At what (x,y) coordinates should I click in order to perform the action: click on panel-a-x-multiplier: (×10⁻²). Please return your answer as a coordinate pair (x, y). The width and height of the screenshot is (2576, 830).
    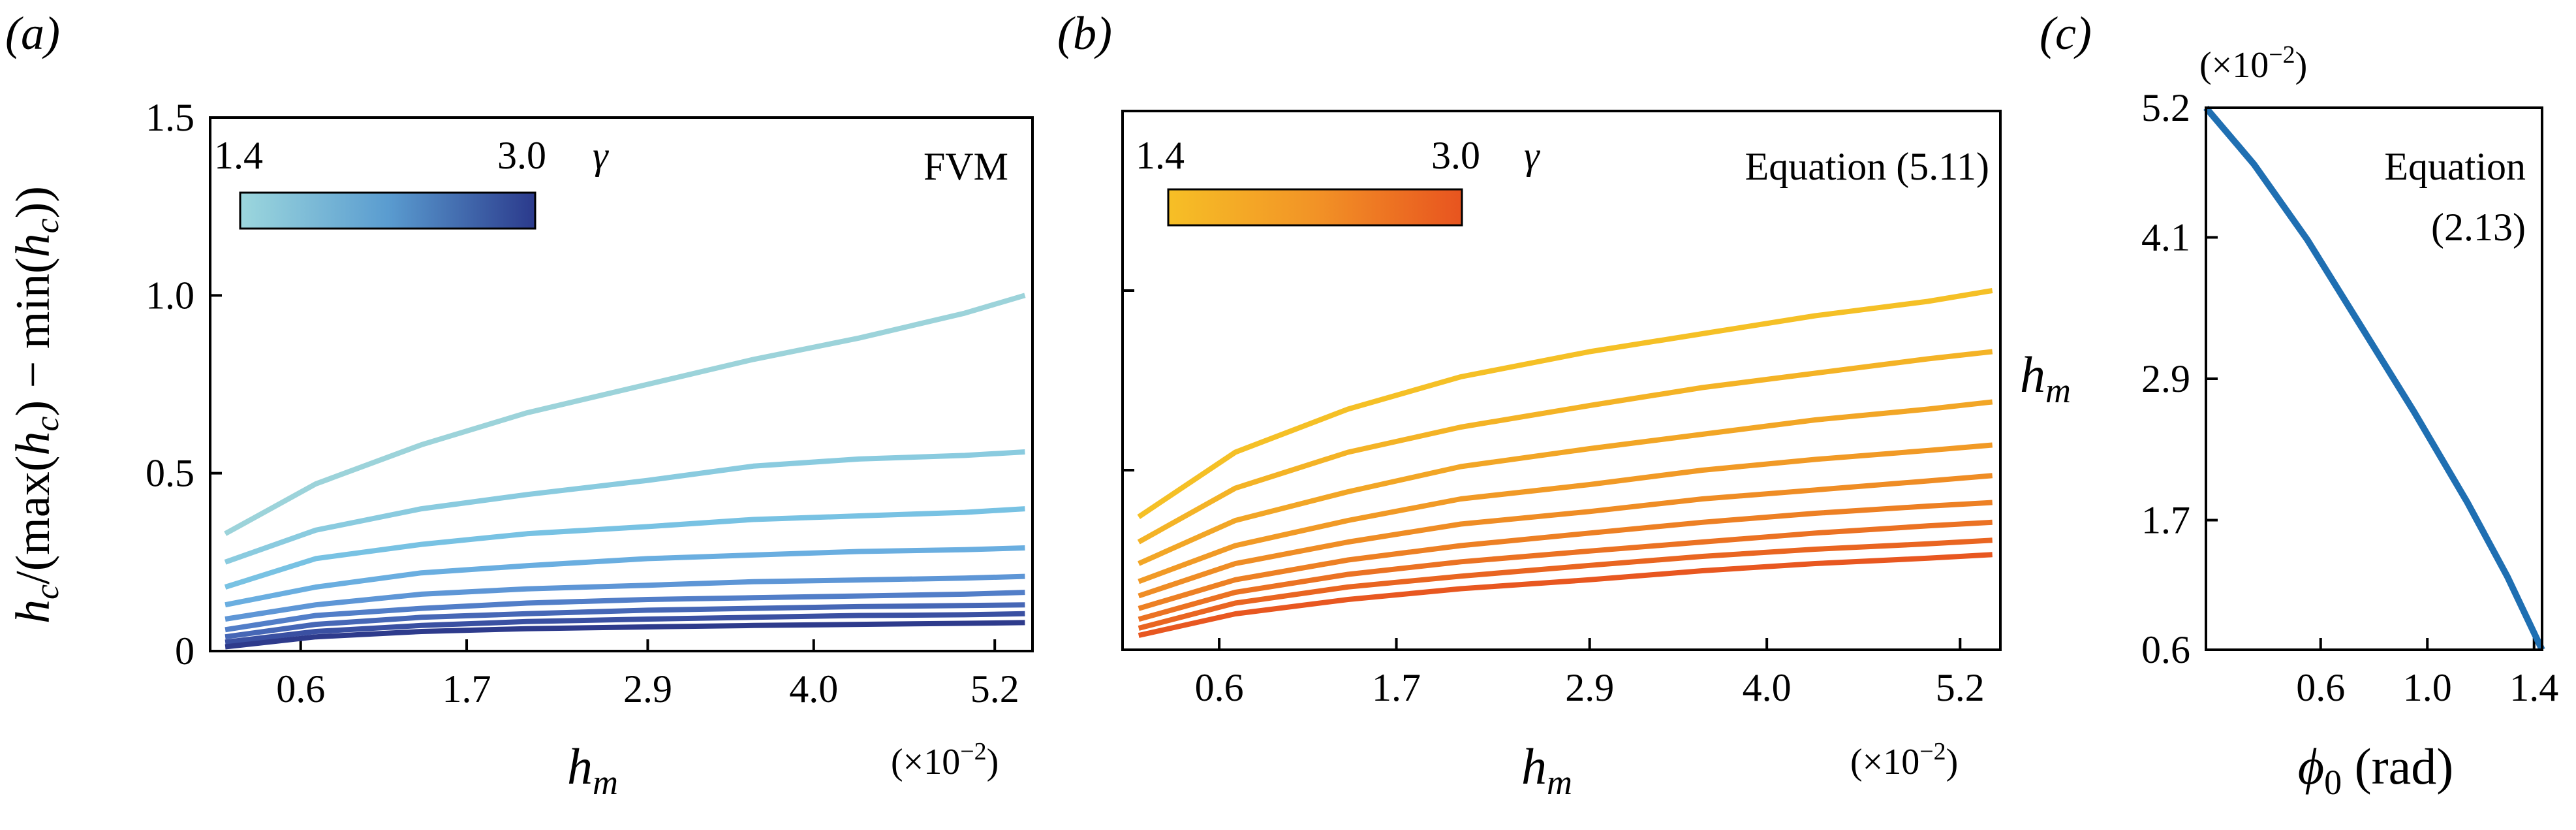
    Looking at the image, I should click on (945, 760).